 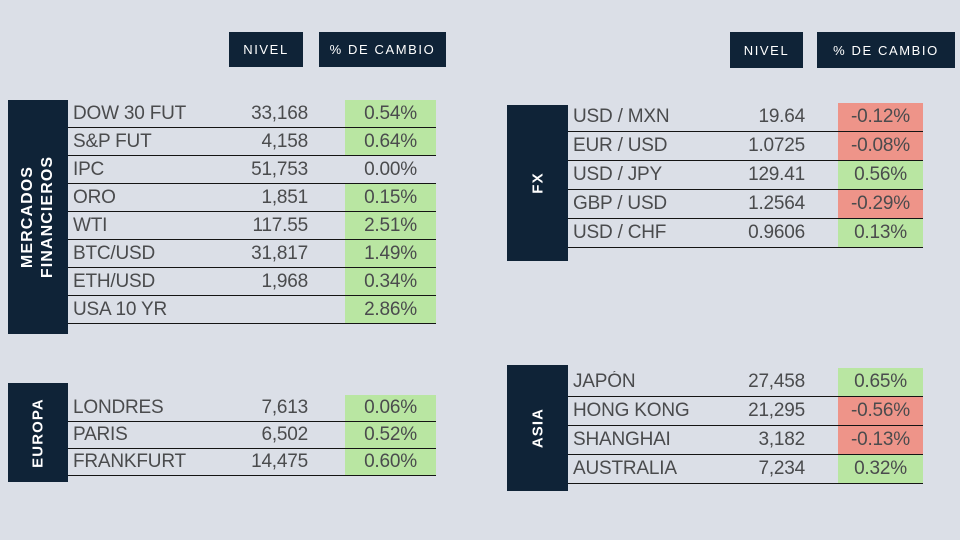 What do you see at coordinates (880, 204) in the screenshot?
I see `change-value: -0.29%` at bounding box center [880, 204].